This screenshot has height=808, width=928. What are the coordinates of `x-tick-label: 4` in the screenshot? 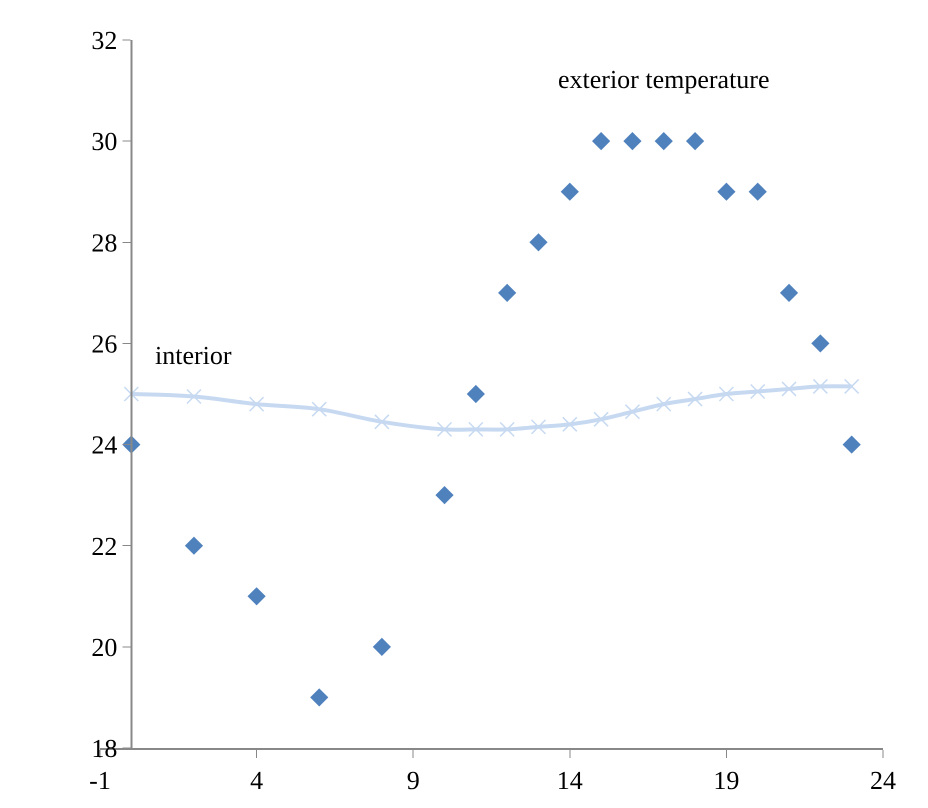 It's located at (257, 780).